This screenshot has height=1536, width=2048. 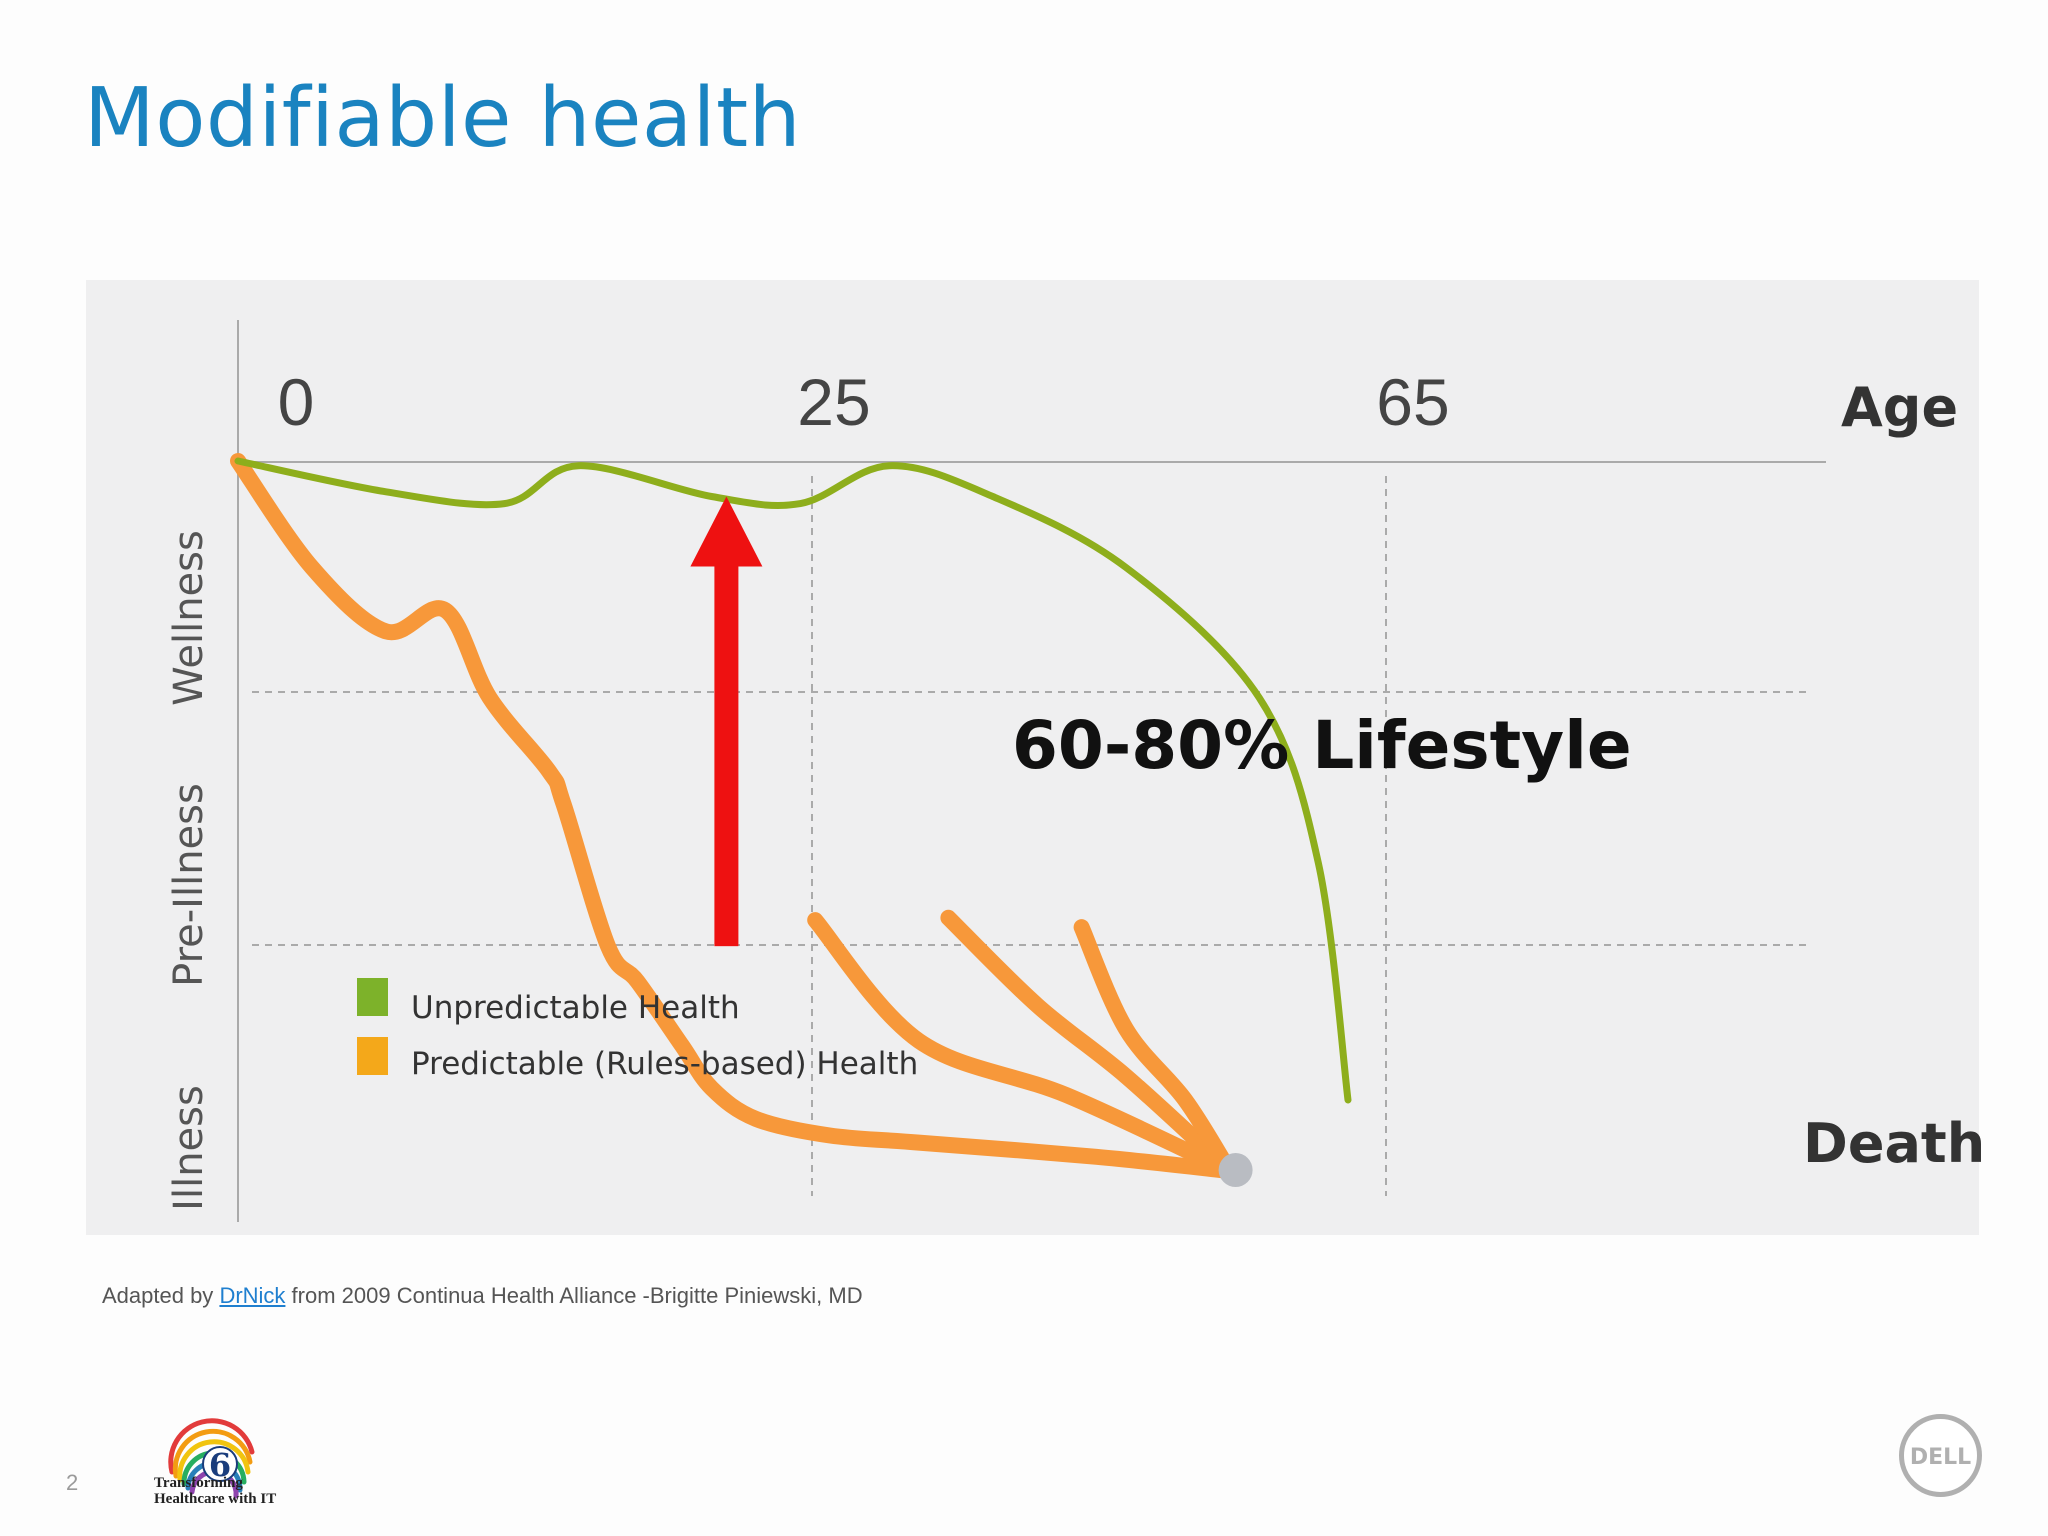 I want to click on transforming-healthcare-label: Transforming Healthcare with IT, so click(x=215, y=1491).